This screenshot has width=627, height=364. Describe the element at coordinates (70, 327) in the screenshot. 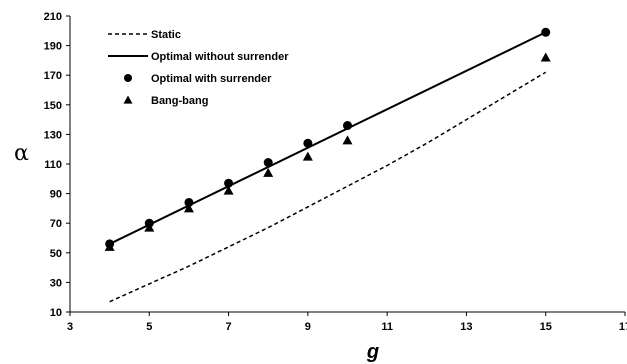

I see `x-tick-label: 3` at that location.